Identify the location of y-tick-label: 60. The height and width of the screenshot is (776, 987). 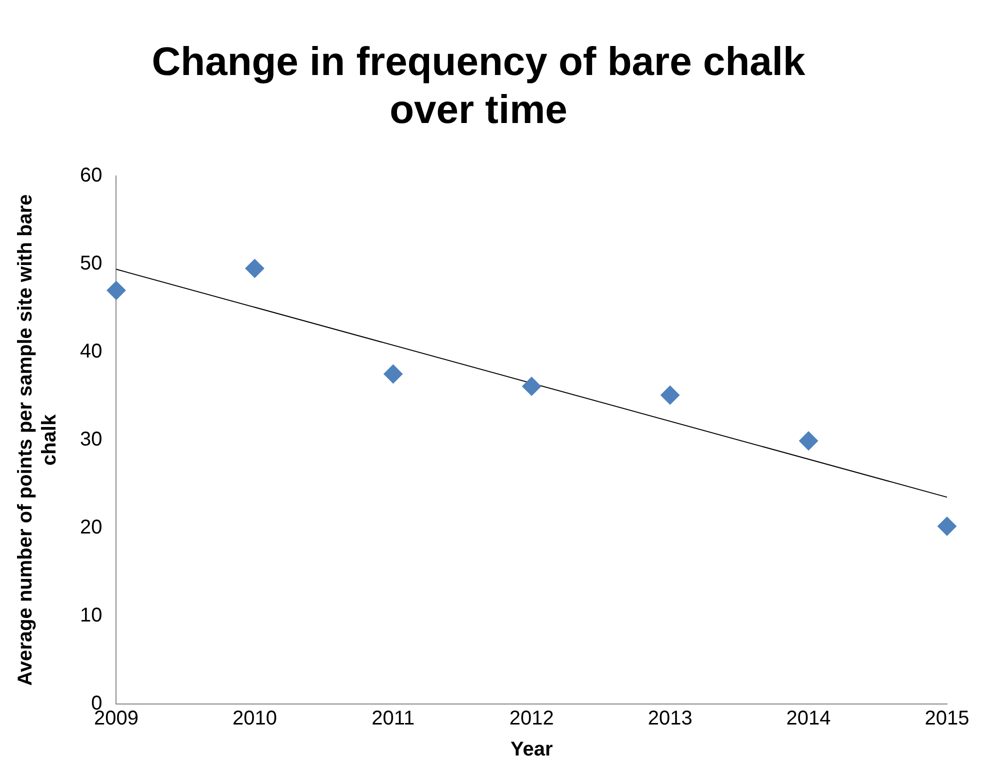
(91, 175).